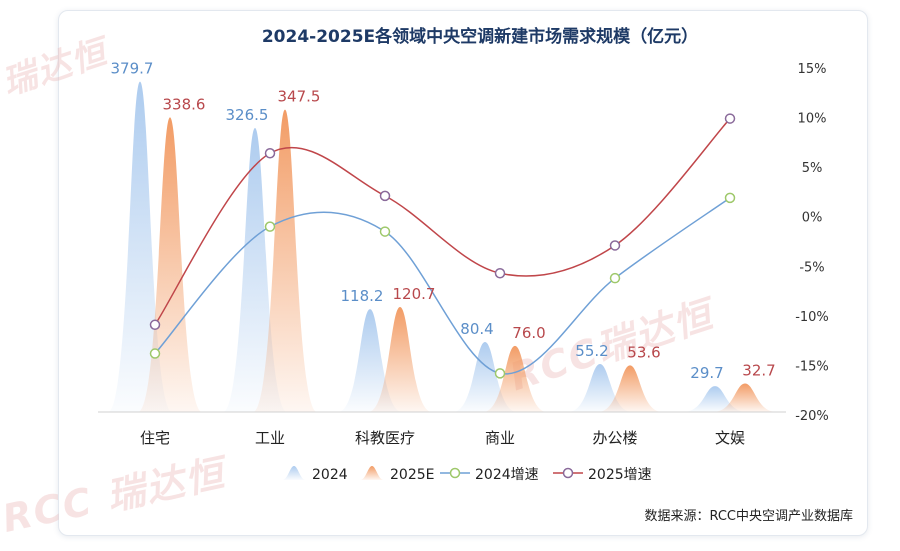  I want to click on x-tick-label-1: 工业, so click(270, 438).